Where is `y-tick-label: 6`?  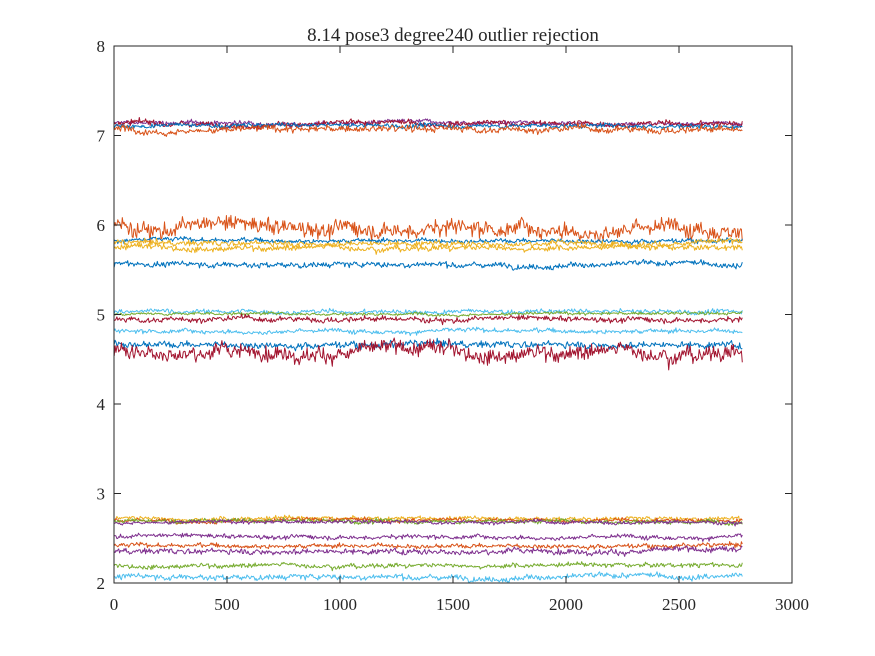
y-tick-label: 6 is located at coordinates (101, 225).